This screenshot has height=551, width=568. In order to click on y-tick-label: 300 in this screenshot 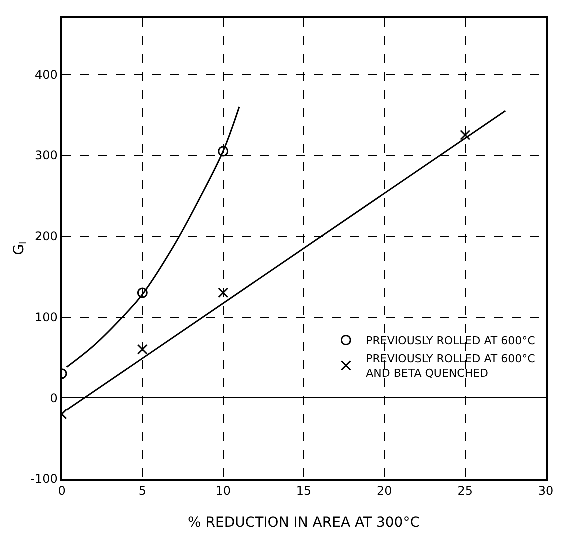, I will do `click(46, 155)`.